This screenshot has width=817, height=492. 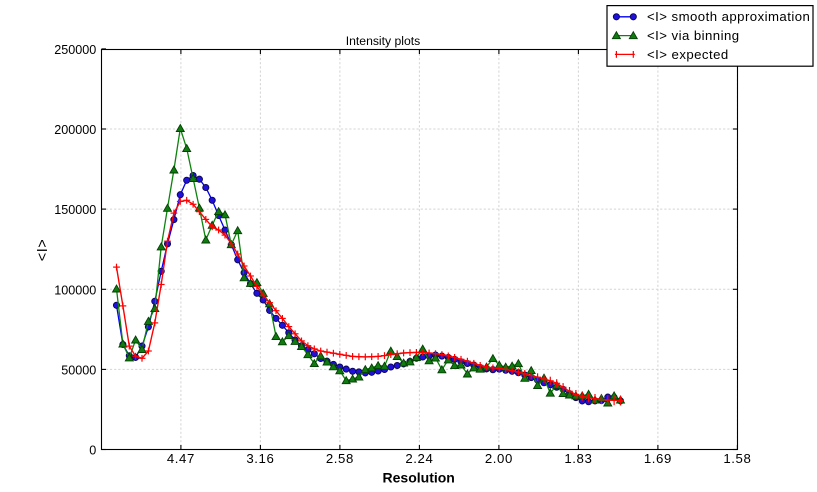 I want to click on svg-text: 2.58, so click(x=340, y=458).